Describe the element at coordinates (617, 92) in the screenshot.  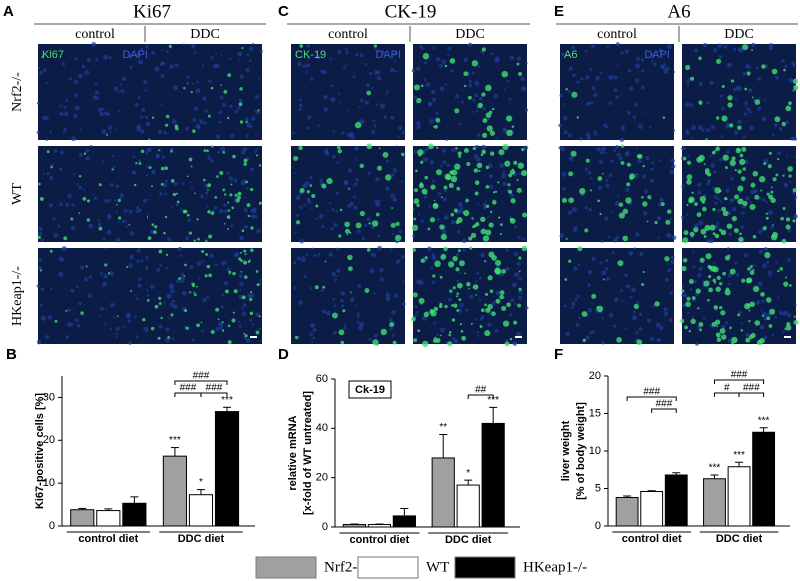
I see `micrograph` at that location.